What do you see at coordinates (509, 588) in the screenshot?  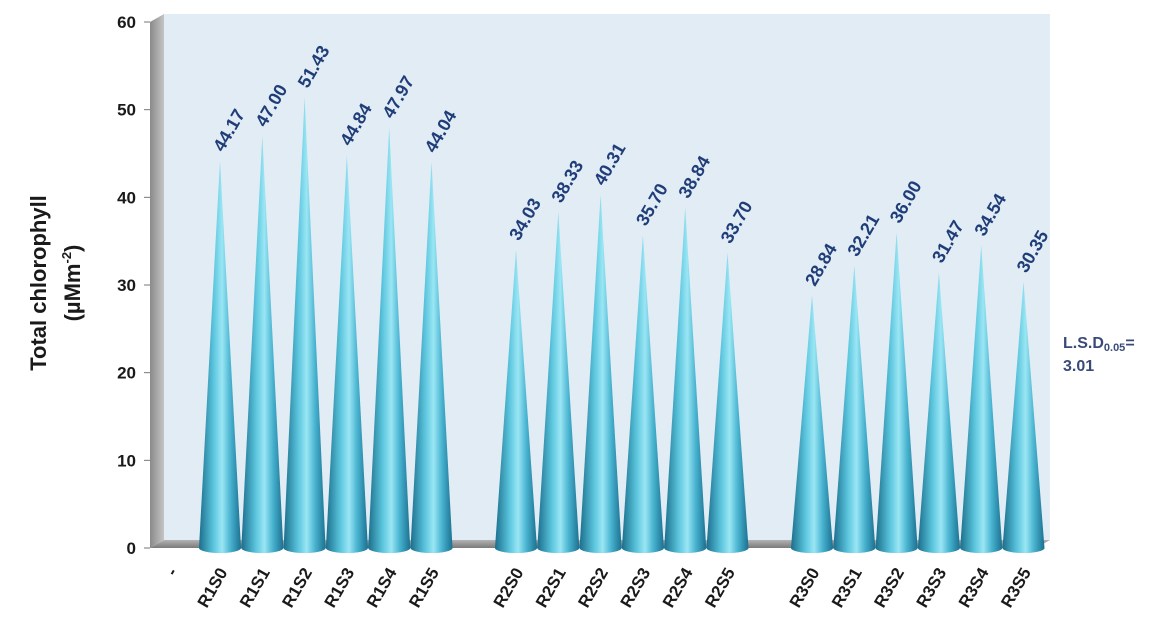 I see `x-category-label: R2S0` at bounding box center [509, 588].